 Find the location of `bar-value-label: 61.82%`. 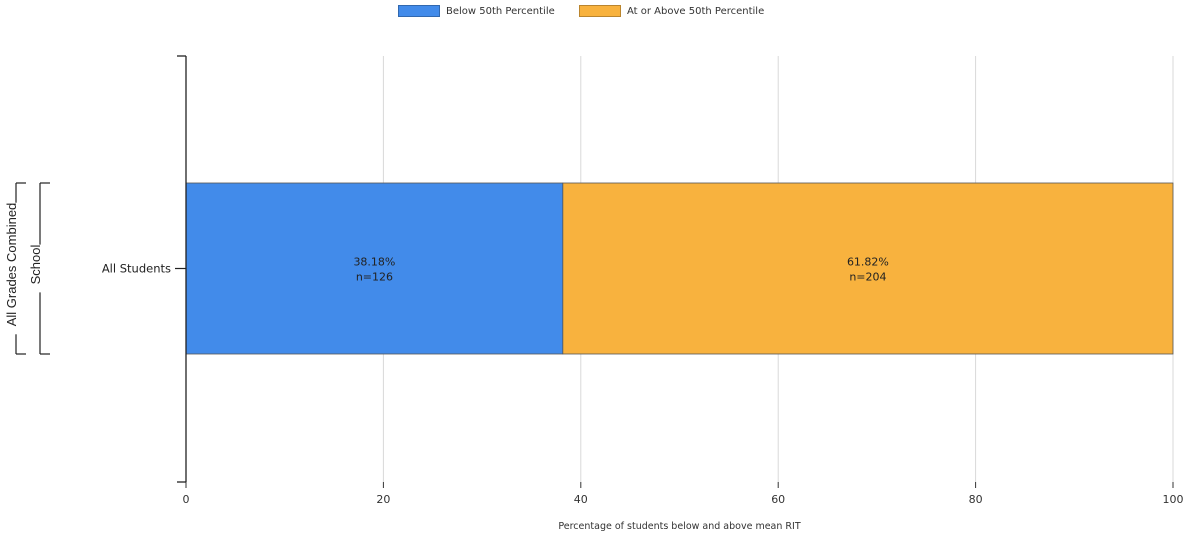

bar-value-label: 61.82% is located at coordinates (868, 262).